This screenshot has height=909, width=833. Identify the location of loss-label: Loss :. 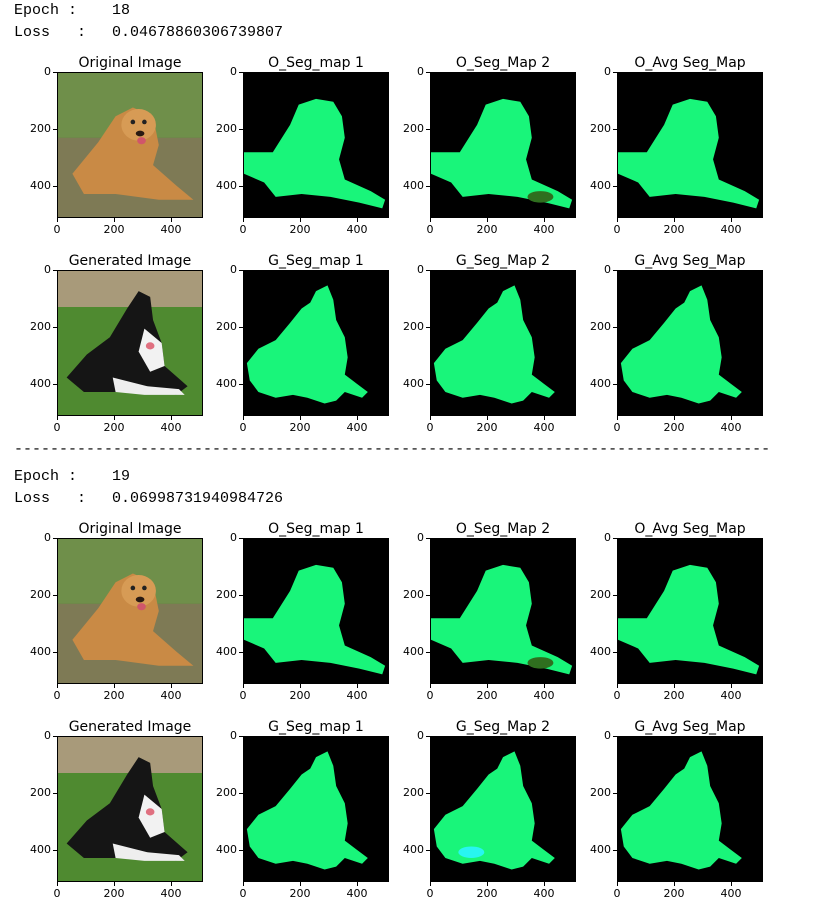
(50, 32).